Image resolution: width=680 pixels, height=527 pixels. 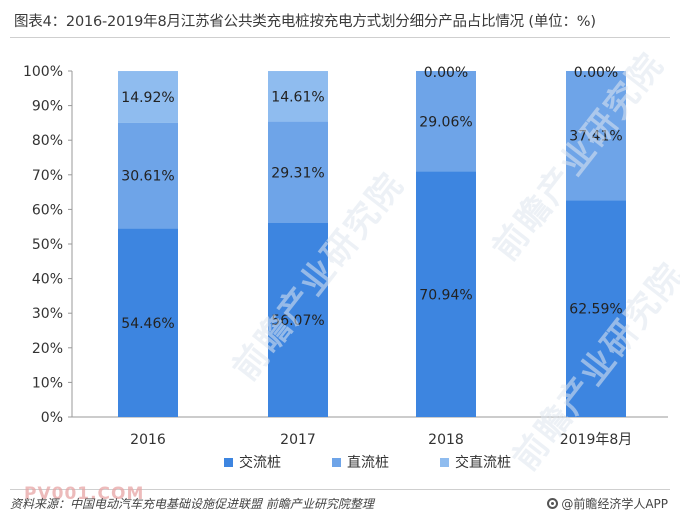 What do you see at coordinates (47, 314) in the screenshot?
I see `y-tick-label: 30%` at bounding box center [47, 314].